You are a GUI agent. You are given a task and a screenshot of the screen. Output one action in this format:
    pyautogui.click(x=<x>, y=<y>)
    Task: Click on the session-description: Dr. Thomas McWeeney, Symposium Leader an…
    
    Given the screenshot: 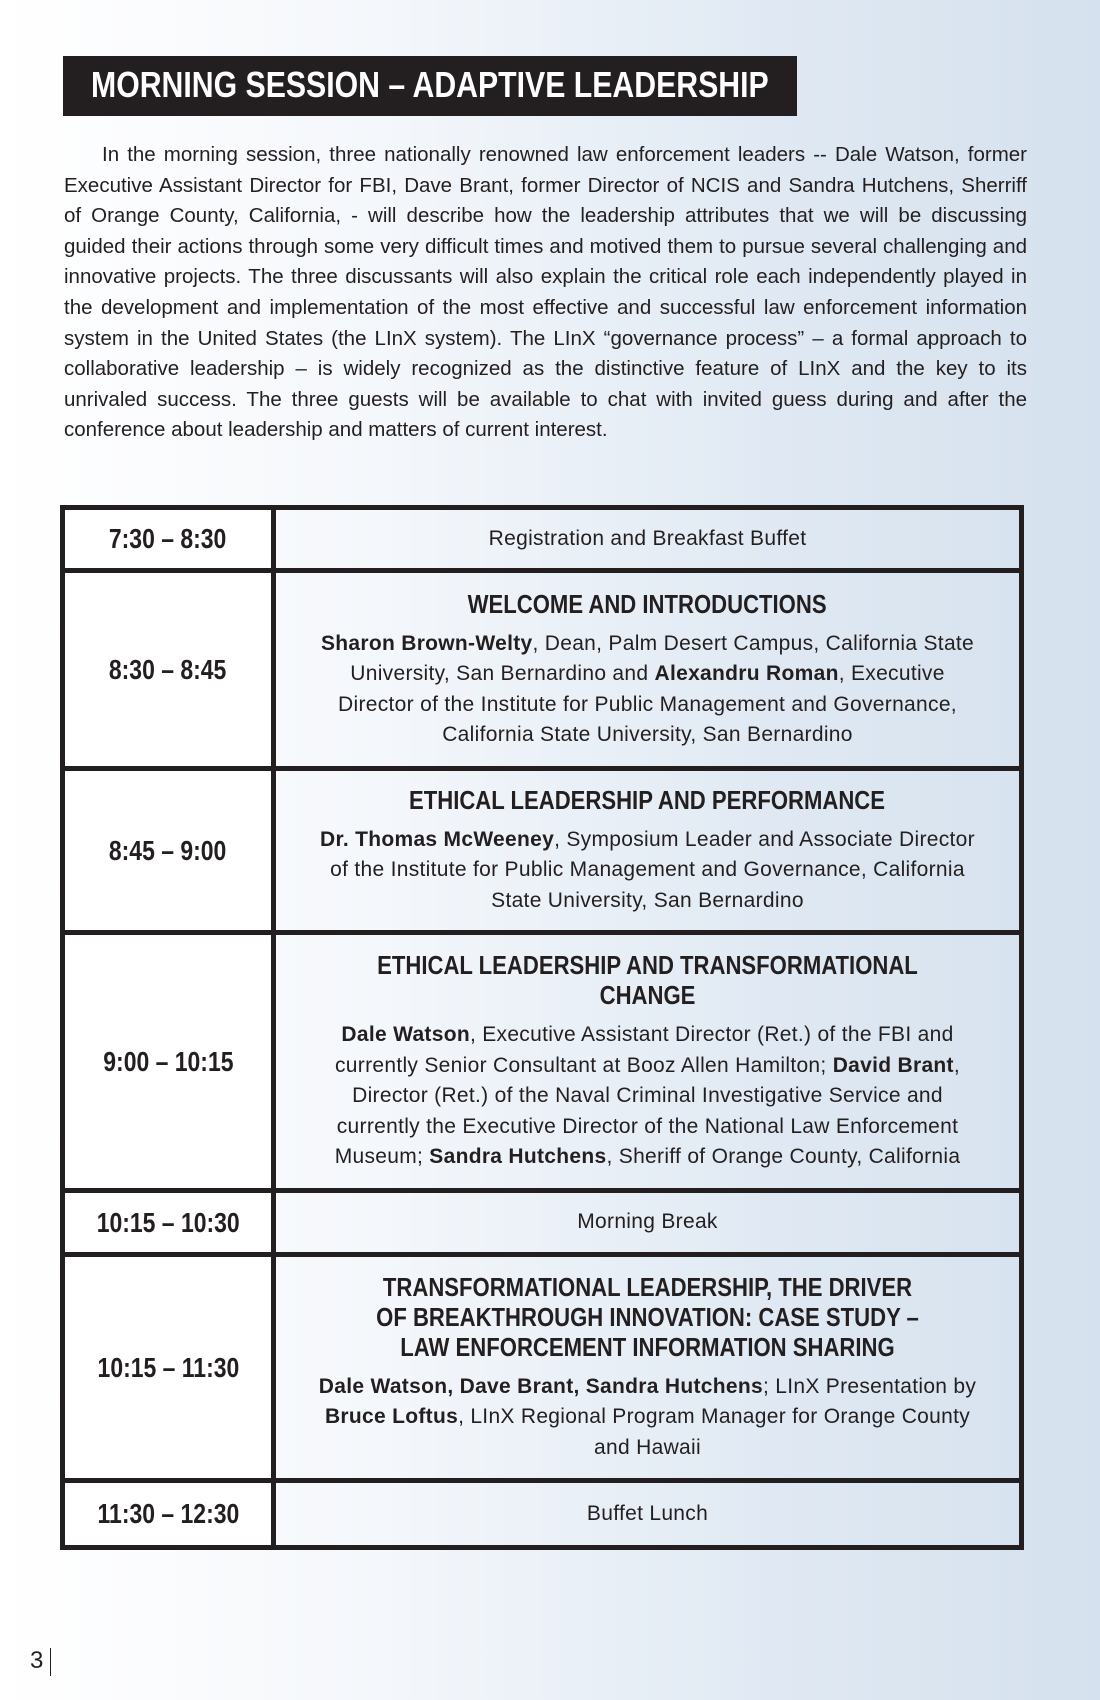 What is the action you would take?
    pyautogui.click(x=647, y=871)
    